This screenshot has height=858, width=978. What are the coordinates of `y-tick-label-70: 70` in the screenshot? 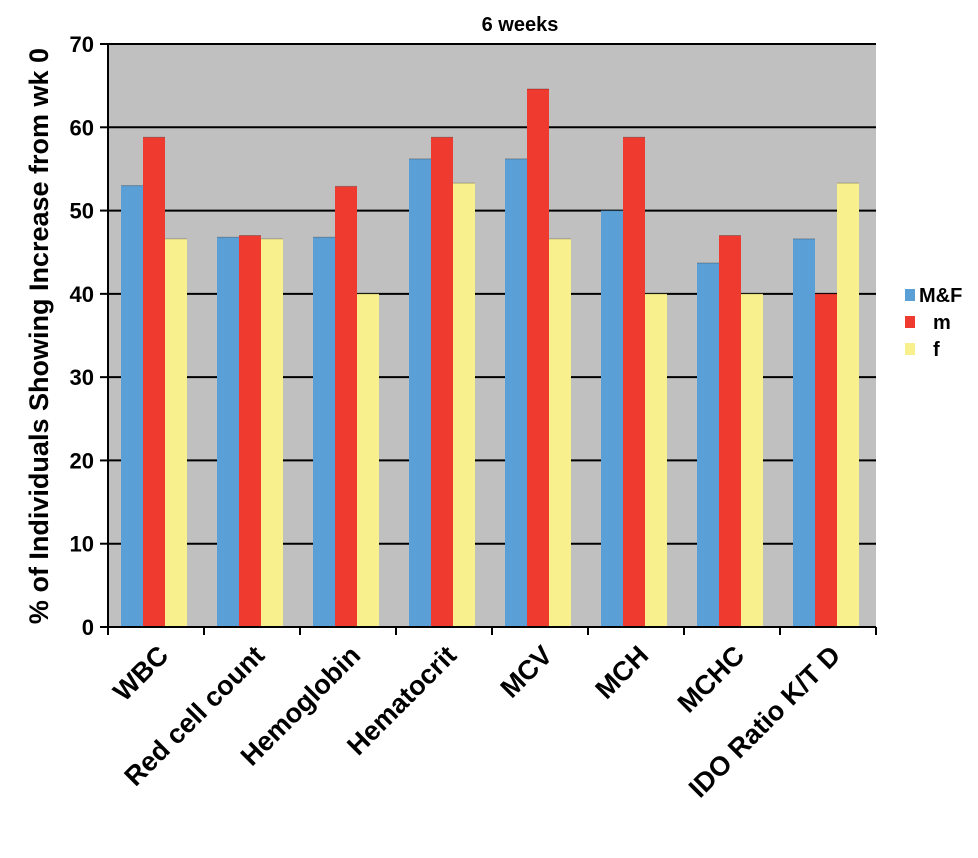 It's located at (82, 44).